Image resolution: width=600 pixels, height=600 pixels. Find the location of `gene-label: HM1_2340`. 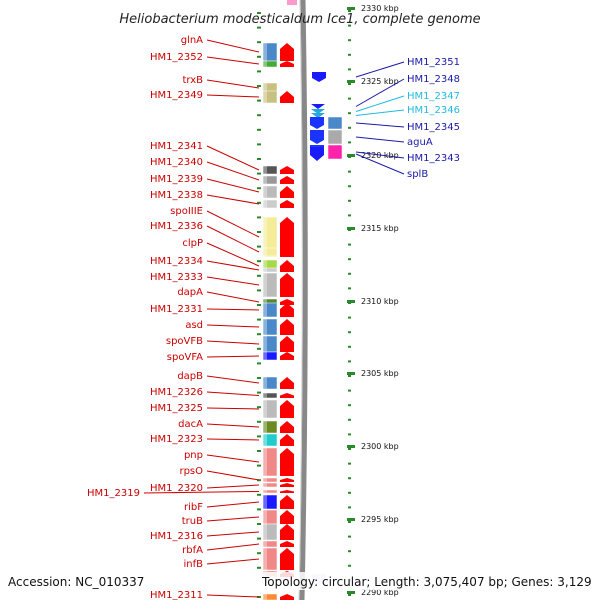

gene-label: HM1_2340 is located at coordinates (176, 162).